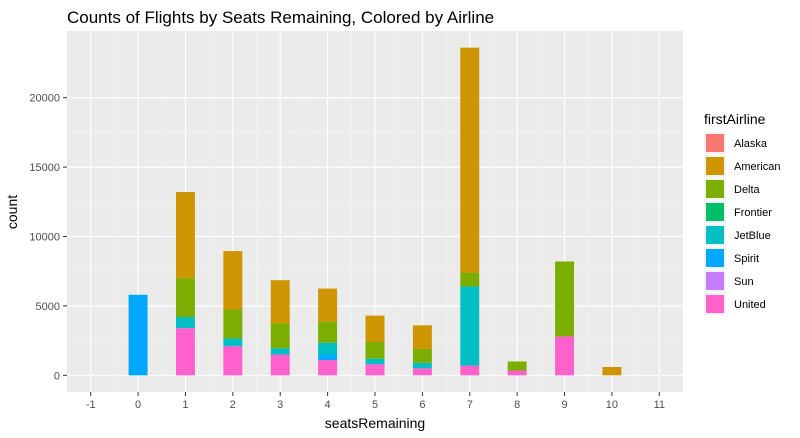  I want to click on x-tick-label: 9, so click(564, 405).